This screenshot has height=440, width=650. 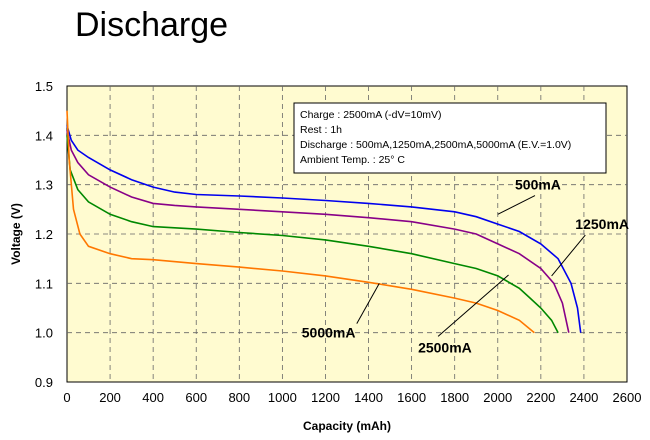 I want to click on y-tick-label: 0.9, so click(x=44, y=382).